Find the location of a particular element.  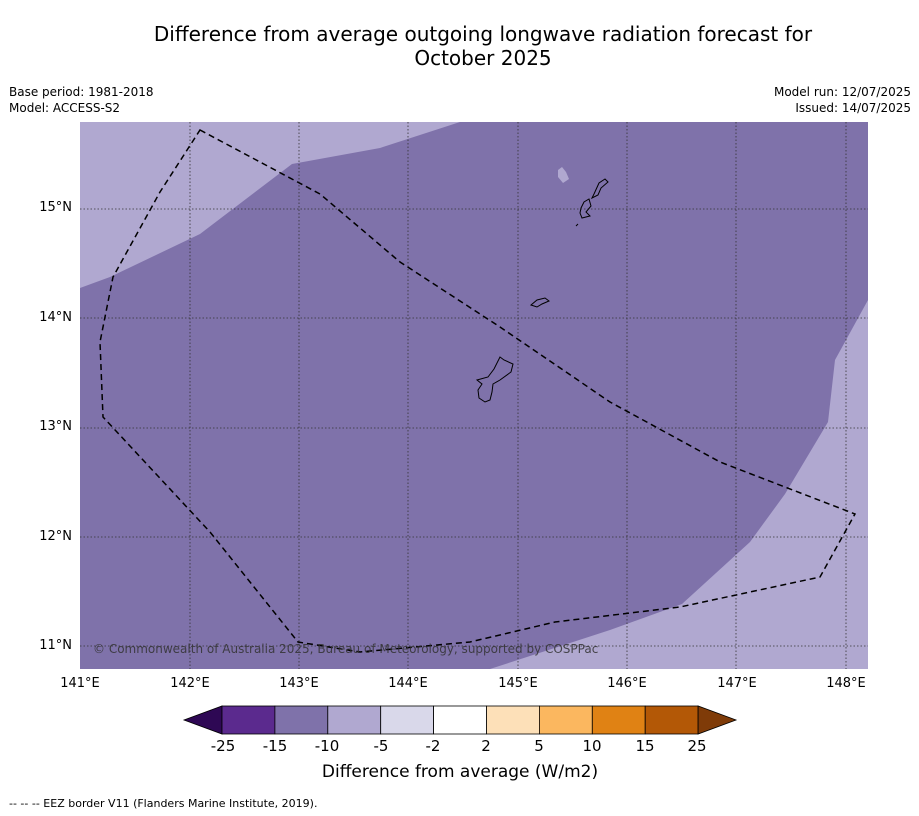

base-period-text: Base period: 1981-2018 is located at coordinates (81, 92).